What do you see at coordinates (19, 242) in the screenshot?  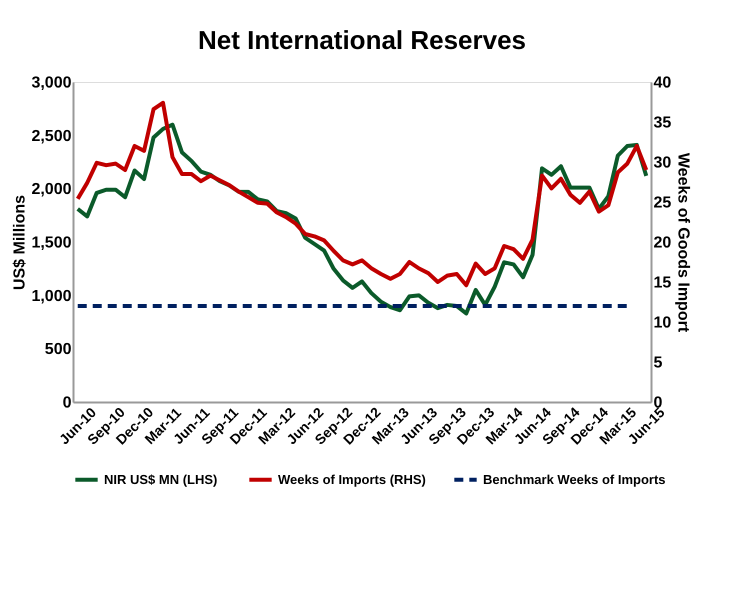 I see `y-axis-title: US$ Millions` at bounding box center [19, 242].